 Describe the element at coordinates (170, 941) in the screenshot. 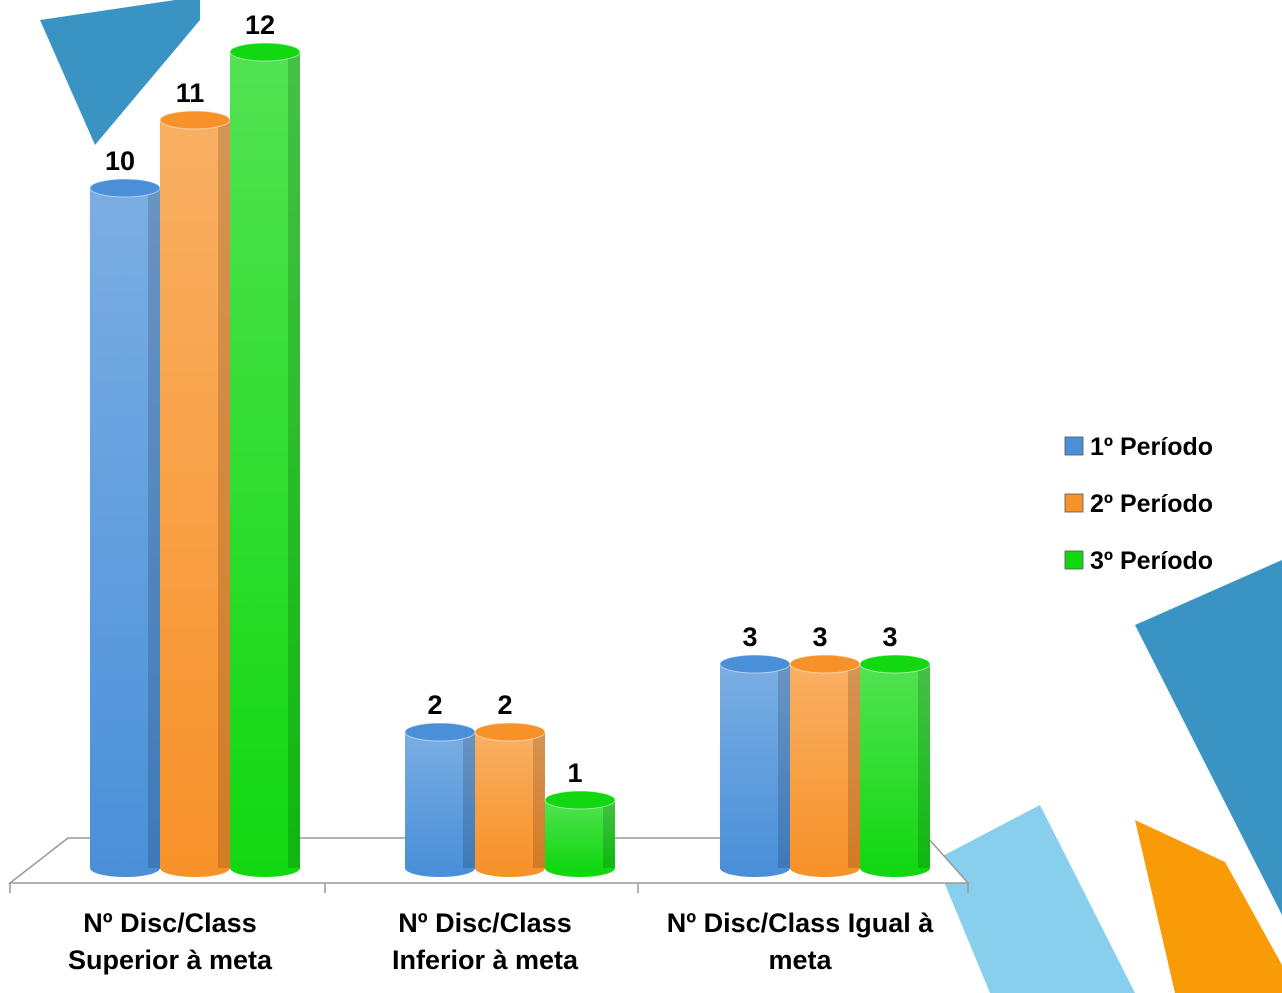

I see `x-tick-label: Nº Disc/Class Superior à meta` at that location.